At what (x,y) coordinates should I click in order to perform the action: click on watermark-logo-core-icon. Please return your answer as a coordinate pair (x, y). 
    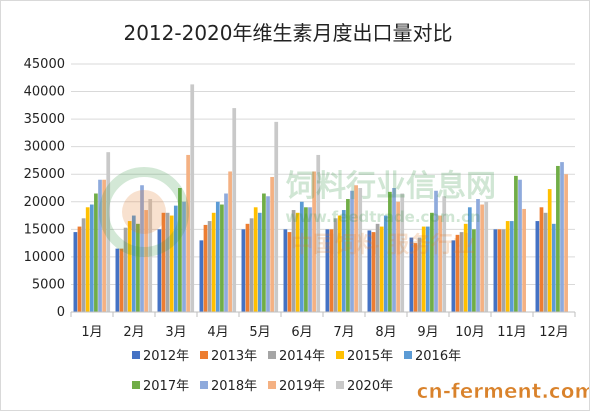
    Looking at the image, I should click on (144, 212).